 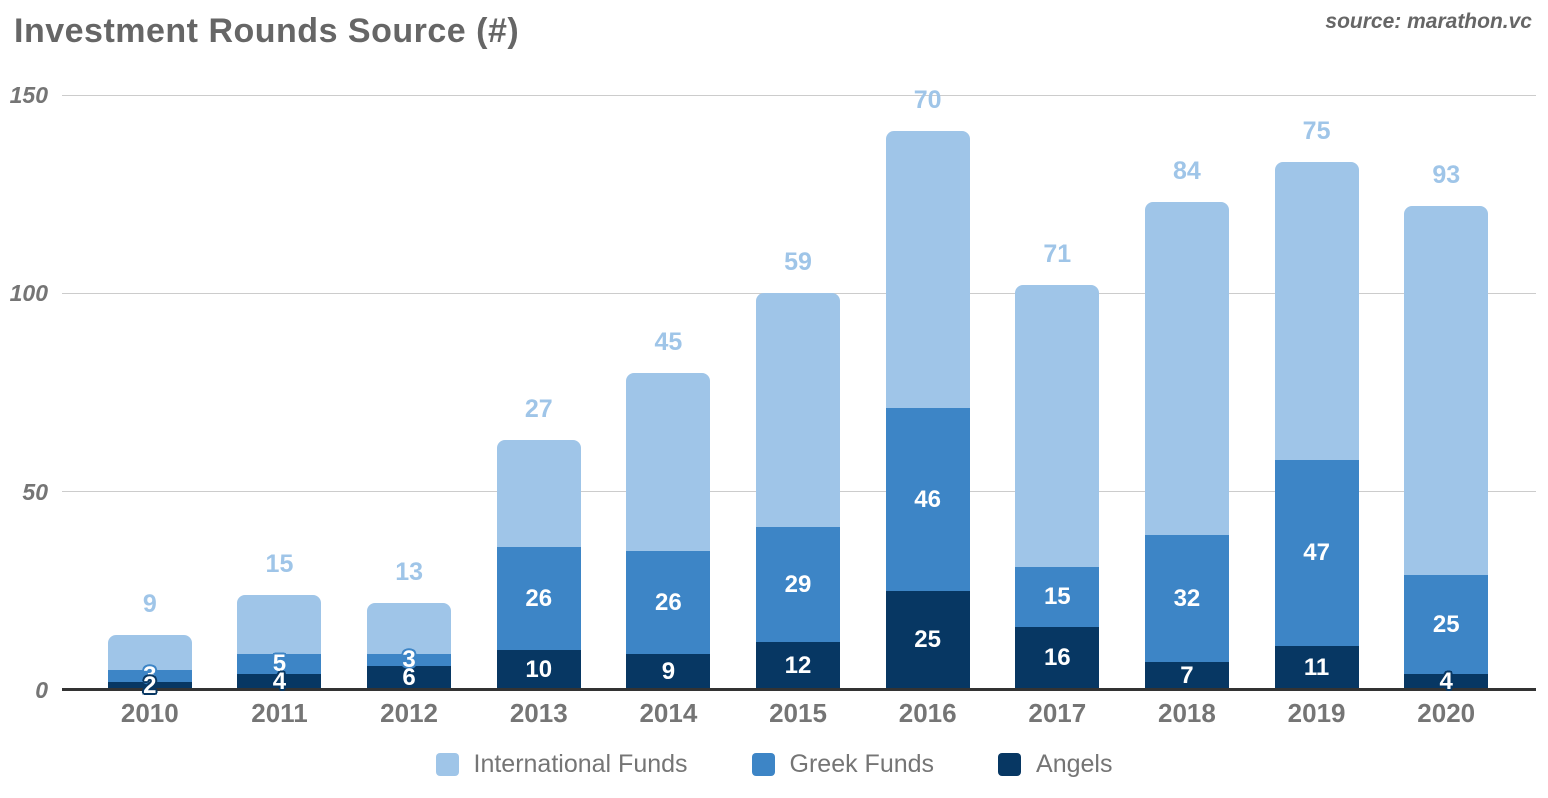 What do you see at coordinates (927, 99) in the screenshot?
I see `label-international-funds-2016: 70` at bounding box center [927, 99].